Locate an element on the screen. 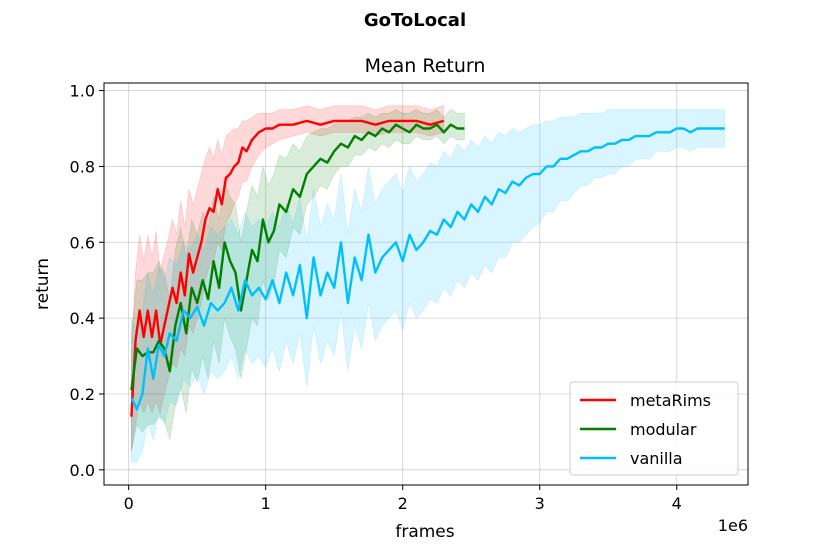 This screenshot has width=830, height=554. legend-label-metaRims: metaRims is located at coordinates (670, 400).